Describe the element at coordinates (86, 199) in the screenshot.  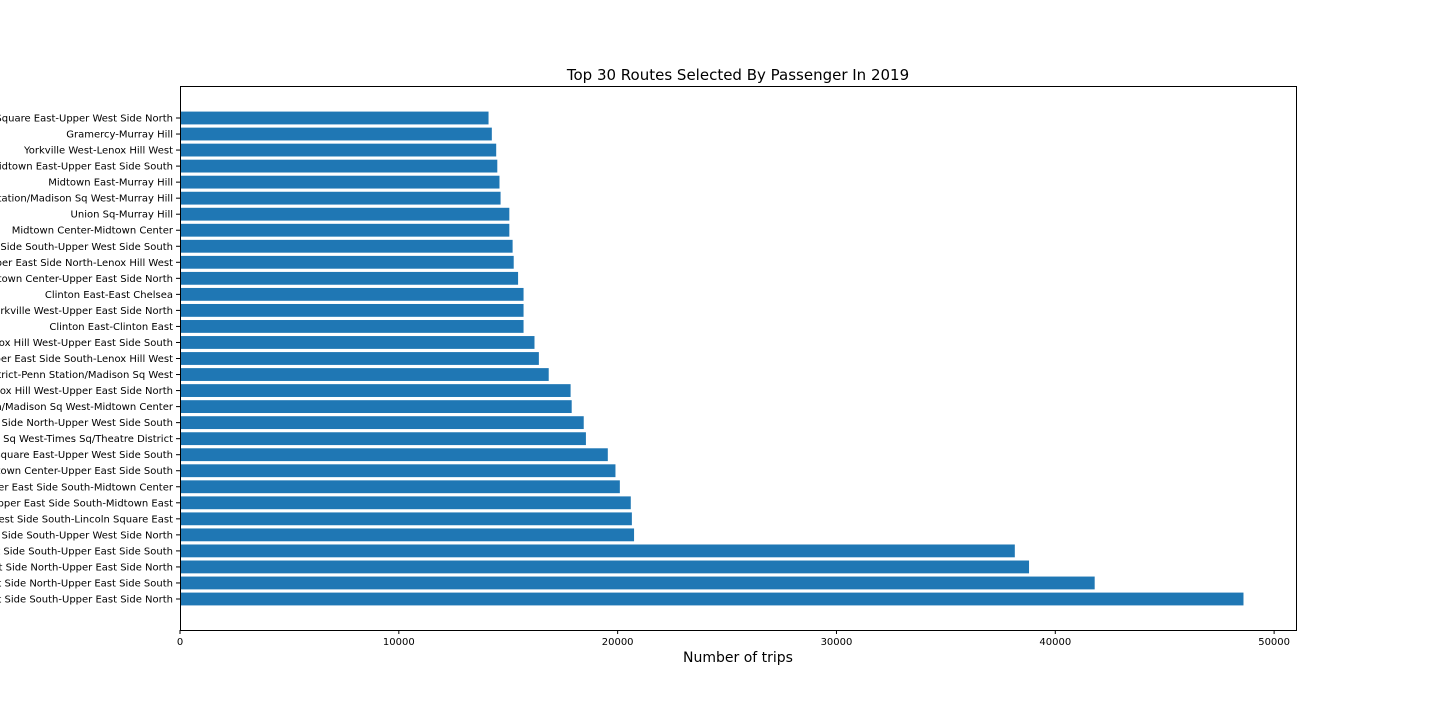
I see `y-tick-label: Penn Station/Madison Sq West-Murray Hill` at that location.